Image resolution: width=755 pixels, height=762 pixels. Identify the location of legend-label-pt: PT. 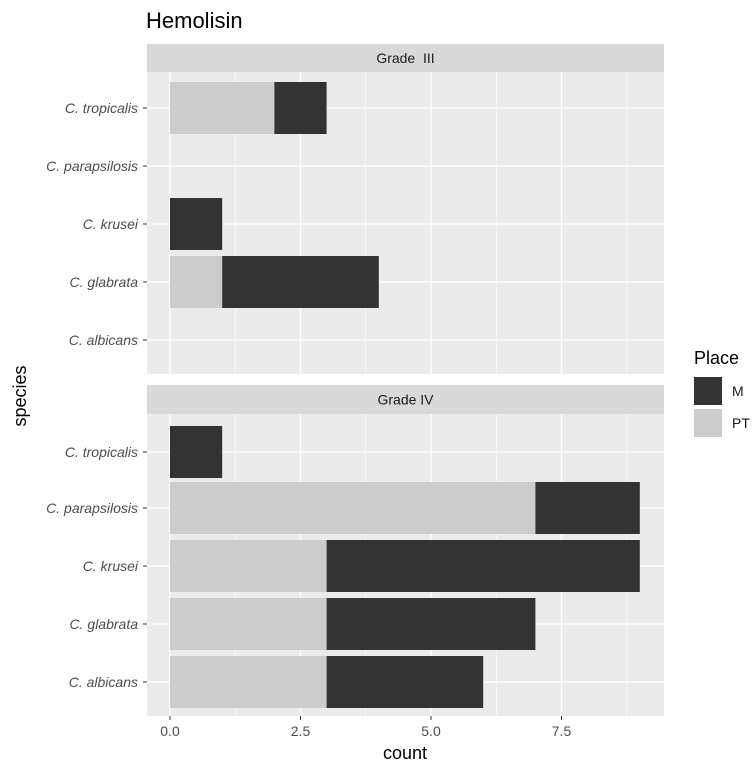
(741, 423).